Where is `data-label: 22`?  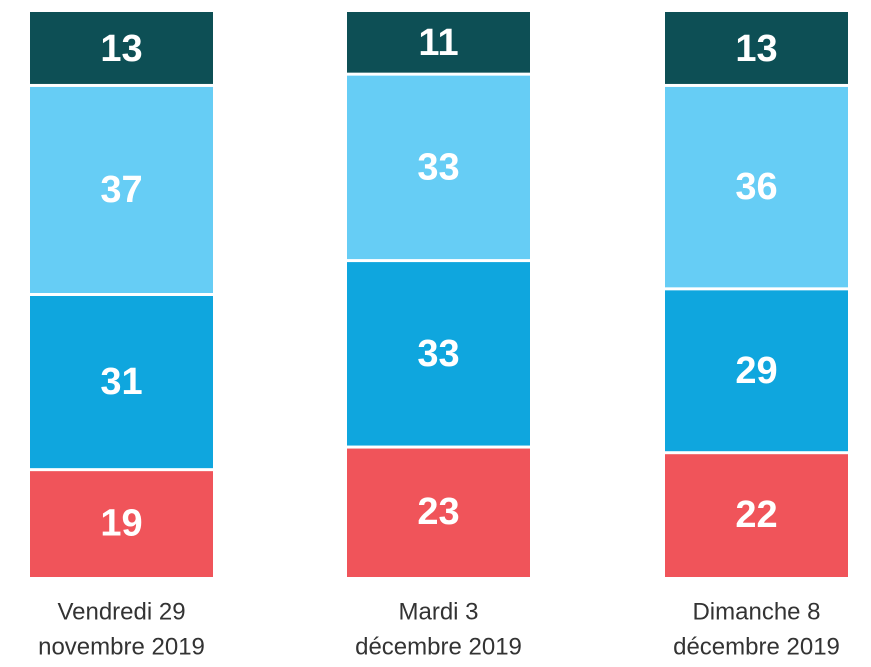
data-label: 22 is located at coordinates (756, 515).